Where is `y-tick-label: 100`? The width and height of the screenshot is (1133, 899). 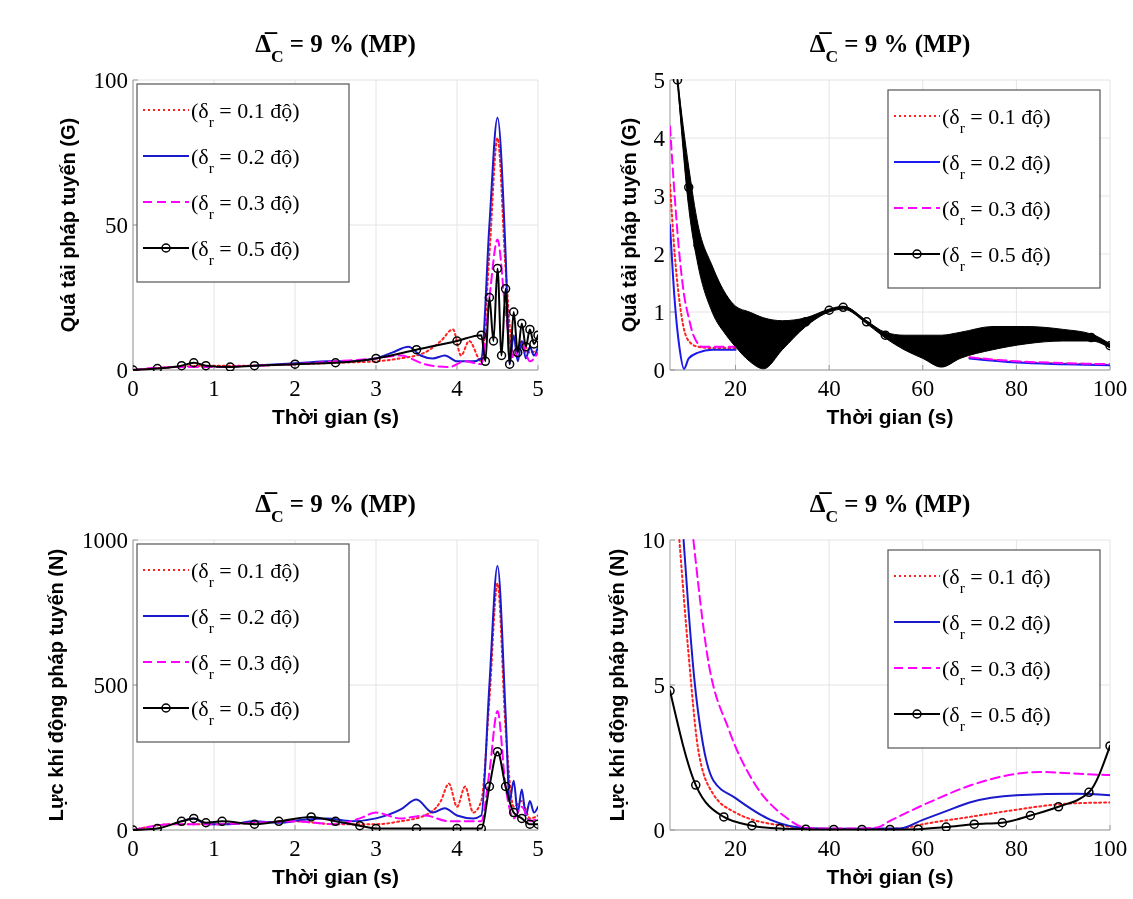
y-tick-label: 100 is located at coordinates (110, 81).